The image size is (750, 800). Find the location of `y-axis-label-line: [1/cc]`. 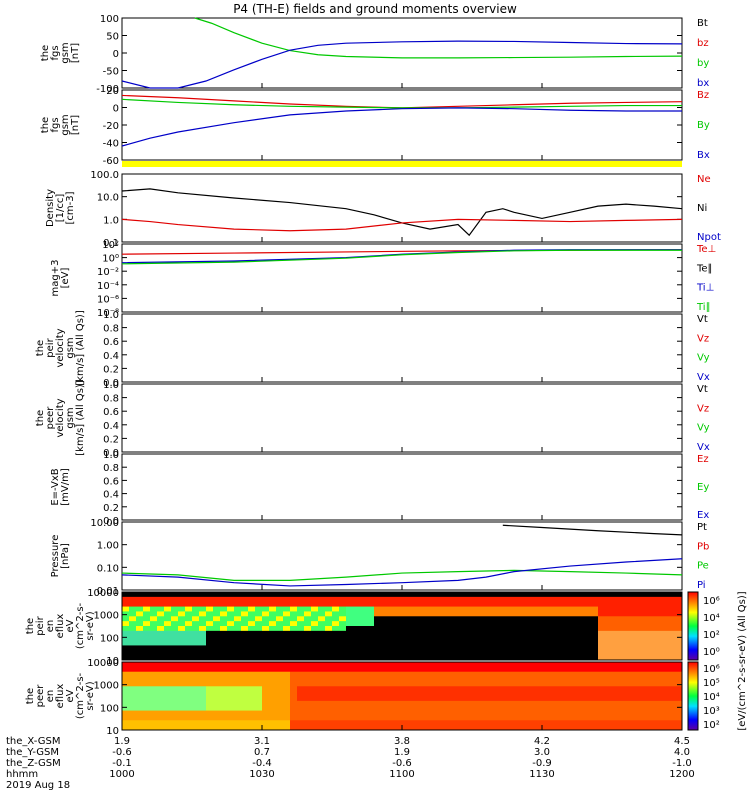

y-axis-label-line: [1/cc] is located at coordinates (60, 208).